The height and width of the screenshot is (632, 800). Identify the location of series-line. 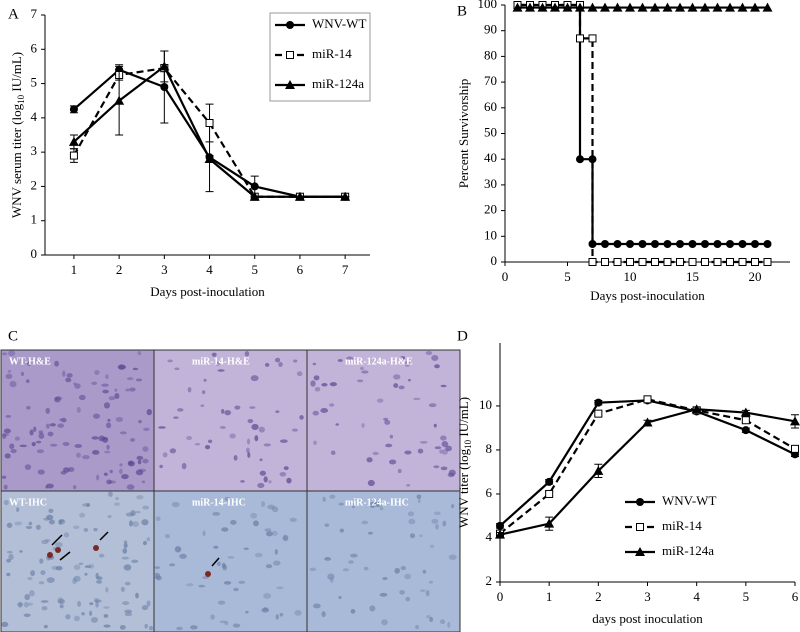
(642, 133).